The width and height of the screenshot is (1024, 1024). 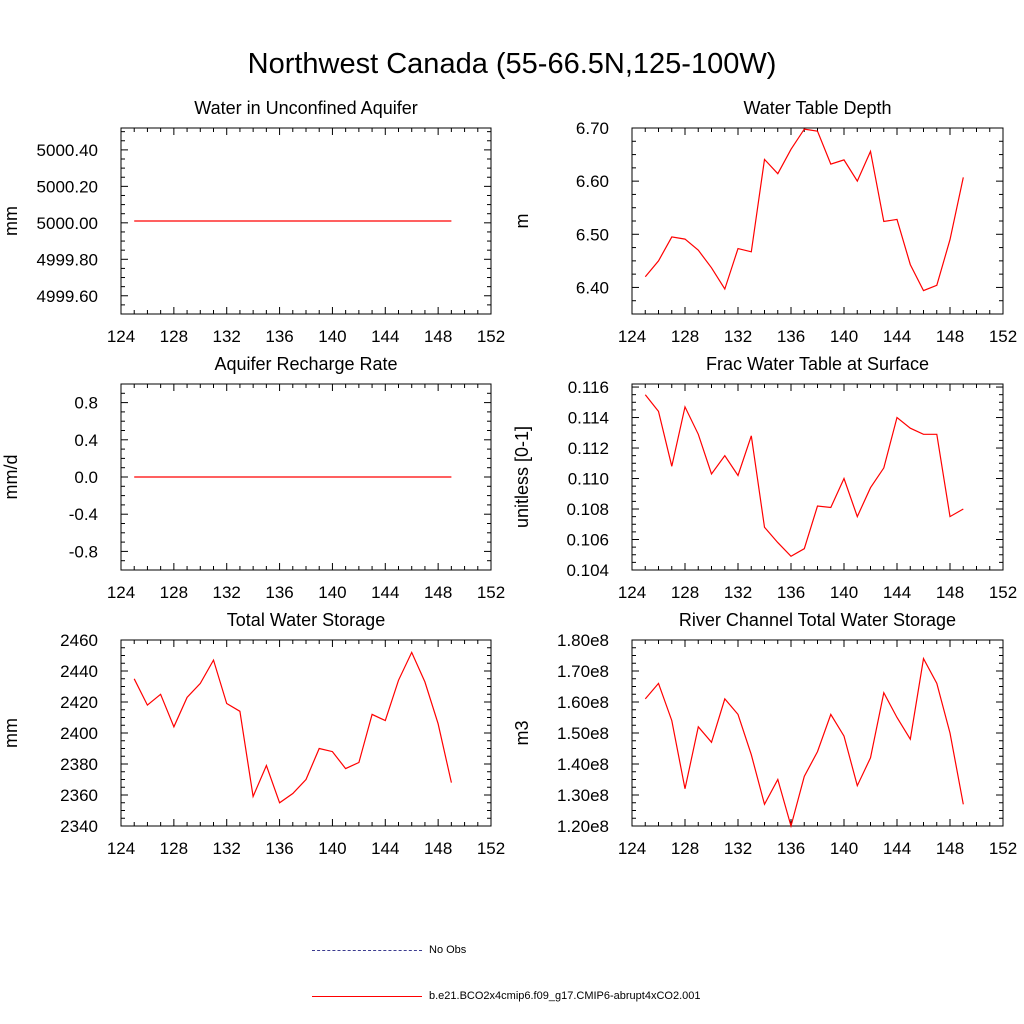 I want to click on y-tick-label: 0.106, so click(x=587, y=540).